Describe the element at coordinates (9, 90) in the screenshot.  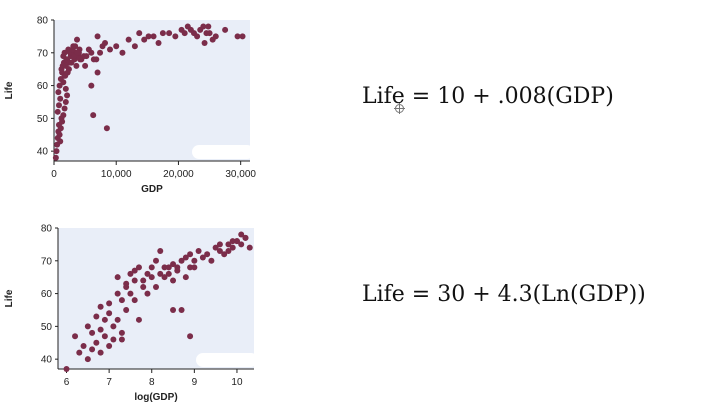
I see `y-axis-label: Life` at that location.